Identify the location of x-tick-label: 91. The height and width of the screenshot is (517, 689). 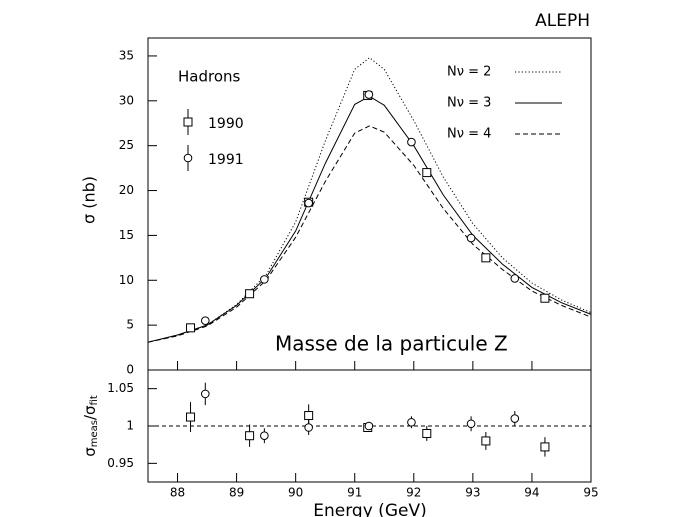
(354, 493).